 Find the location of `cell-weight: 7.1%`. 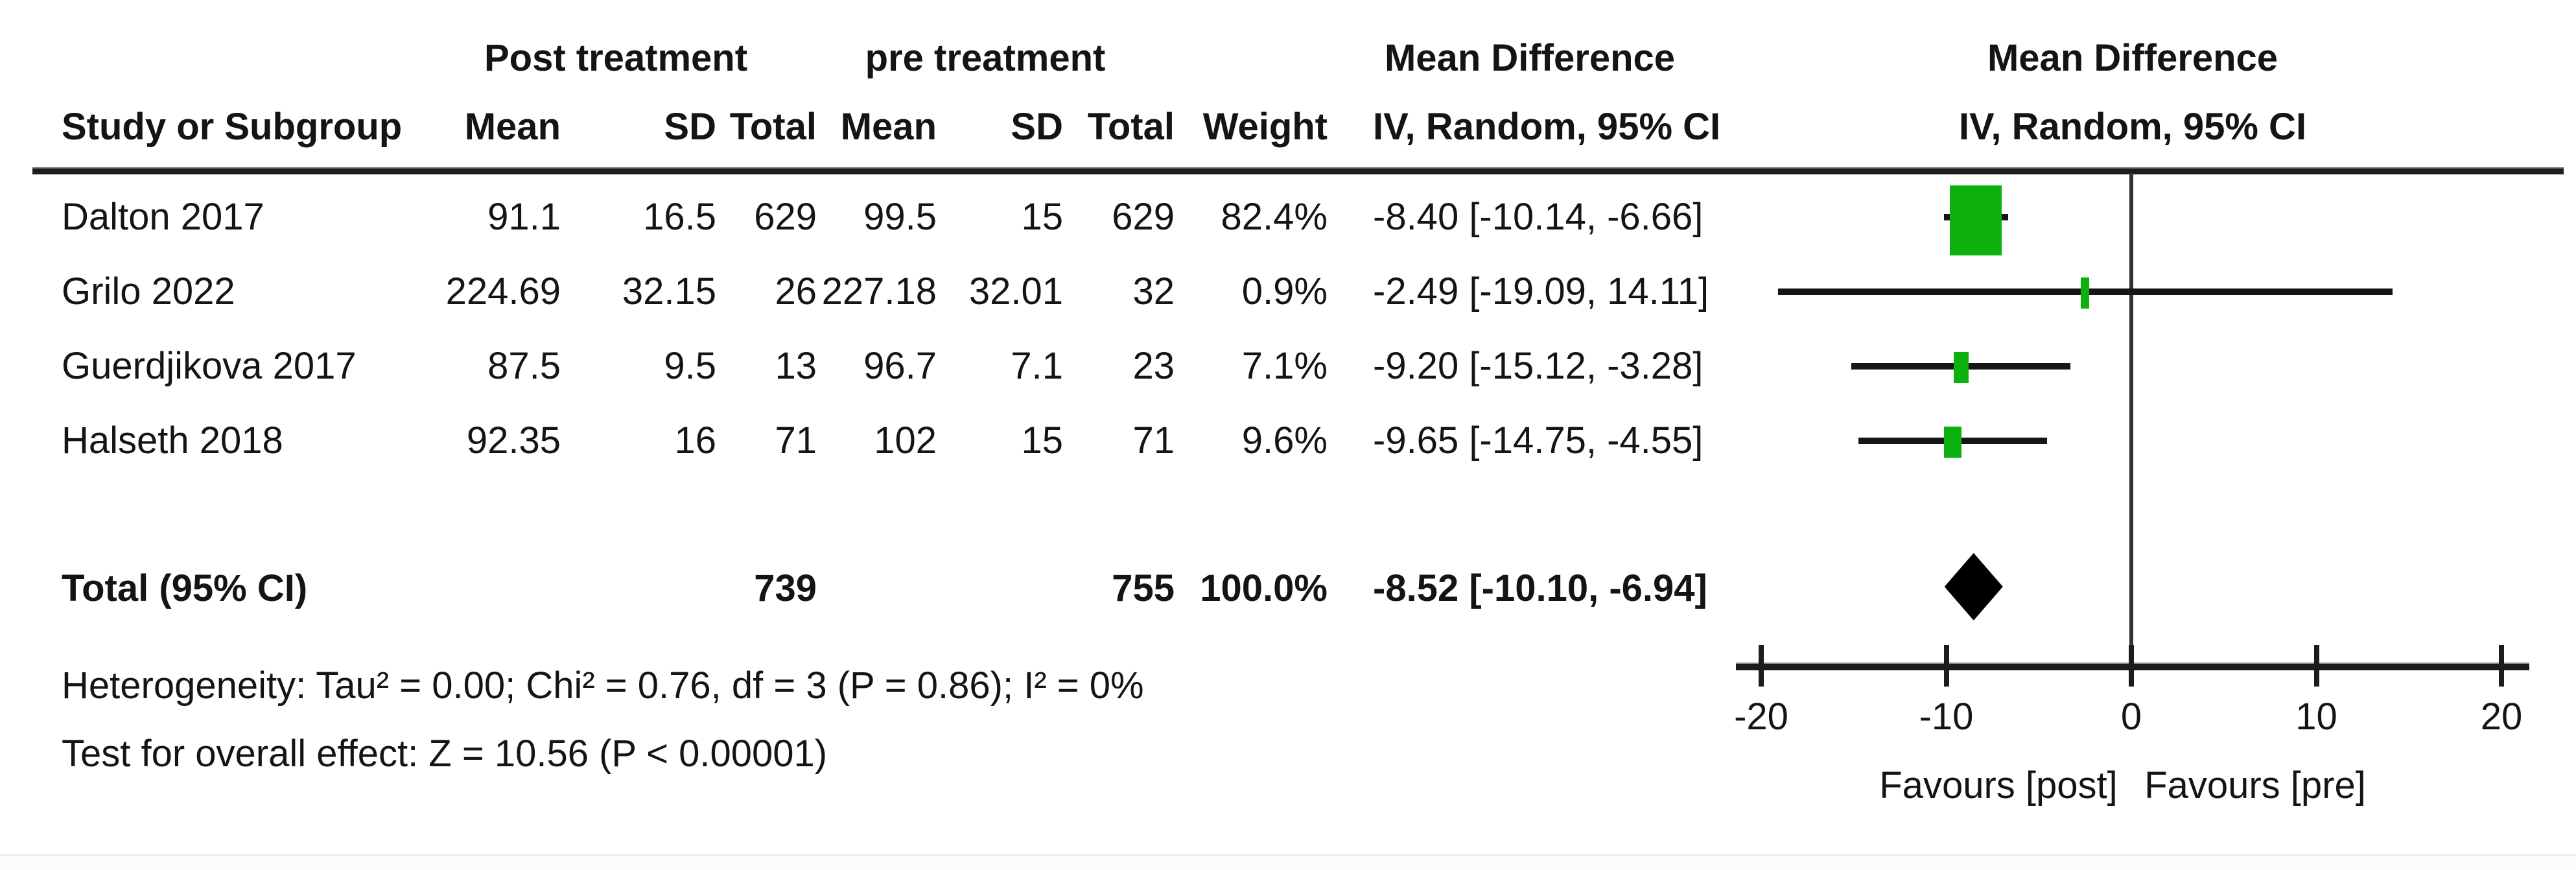

cell-weight: 7.1% is located at coordinates (1284, 366).